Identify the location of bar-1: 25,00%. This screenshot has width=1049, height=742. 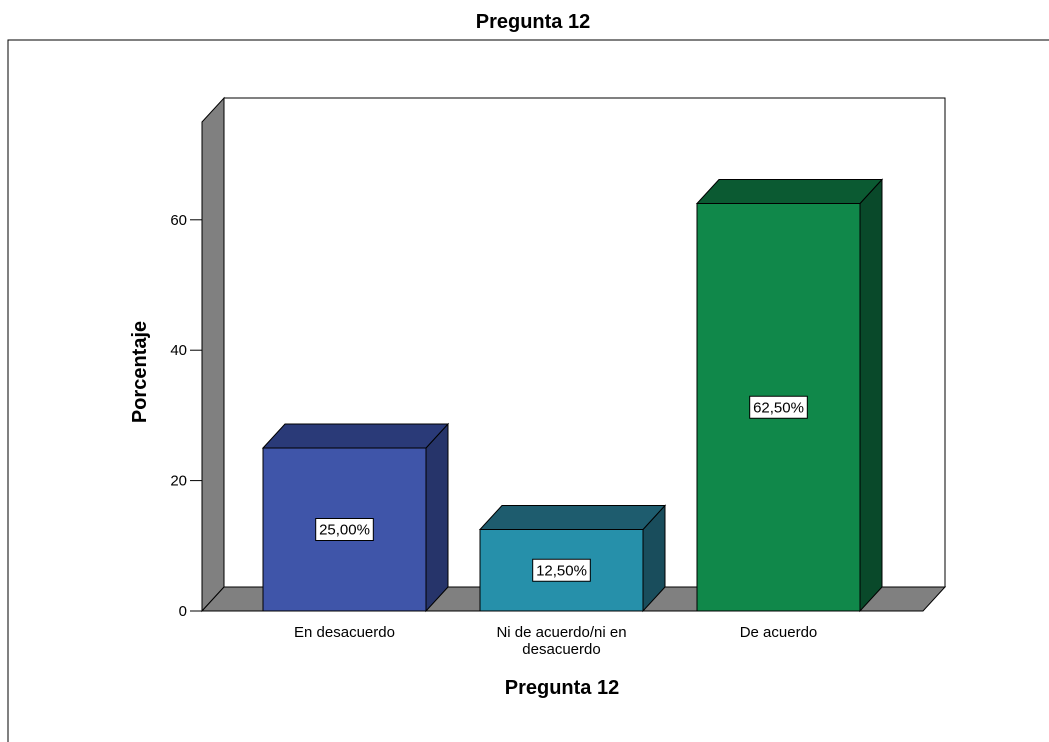
(355, 517).